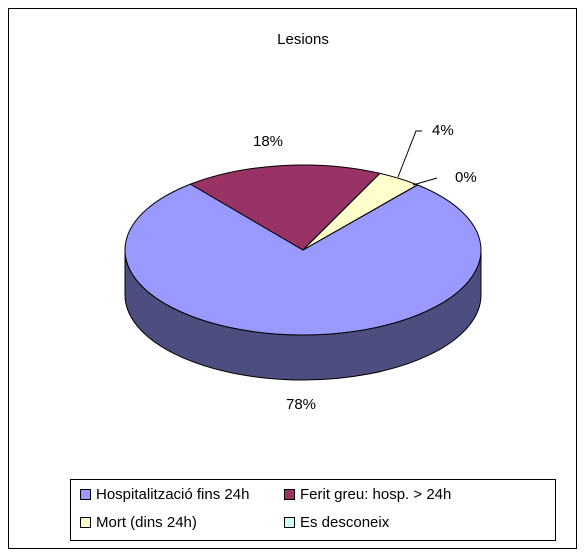 Image resolution: width=585 pixels, height=557 pixels. I want to click on legend-label: Es desconeix, so click(345, 522).